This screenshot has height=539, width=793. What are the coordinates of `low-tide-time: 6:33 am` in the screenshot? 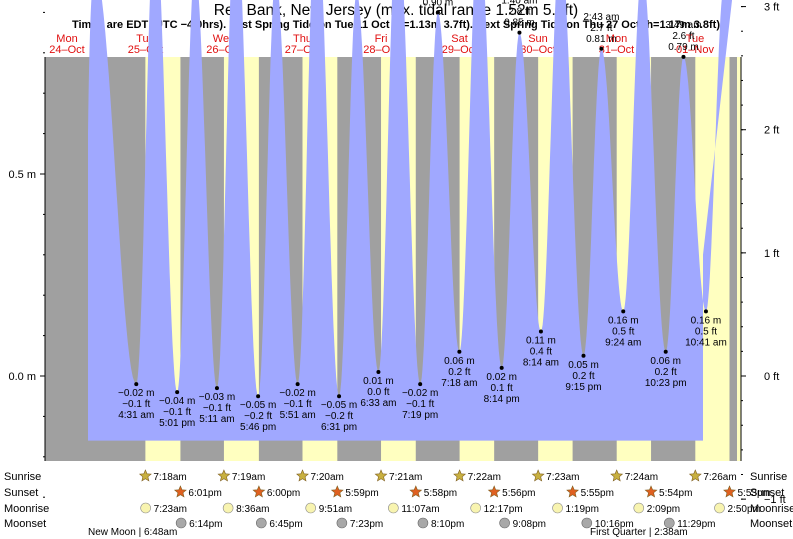 It's located at (378, 403).